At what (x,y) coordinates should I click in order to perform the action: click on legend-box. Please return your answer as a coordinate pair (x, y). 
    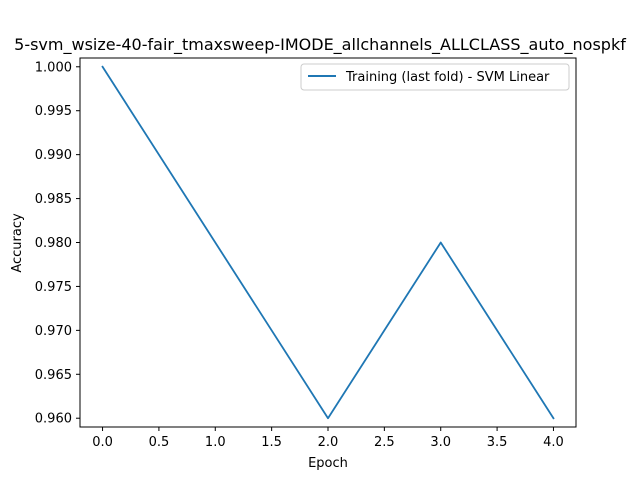
    Looking at the image, I should click on (435, 77).